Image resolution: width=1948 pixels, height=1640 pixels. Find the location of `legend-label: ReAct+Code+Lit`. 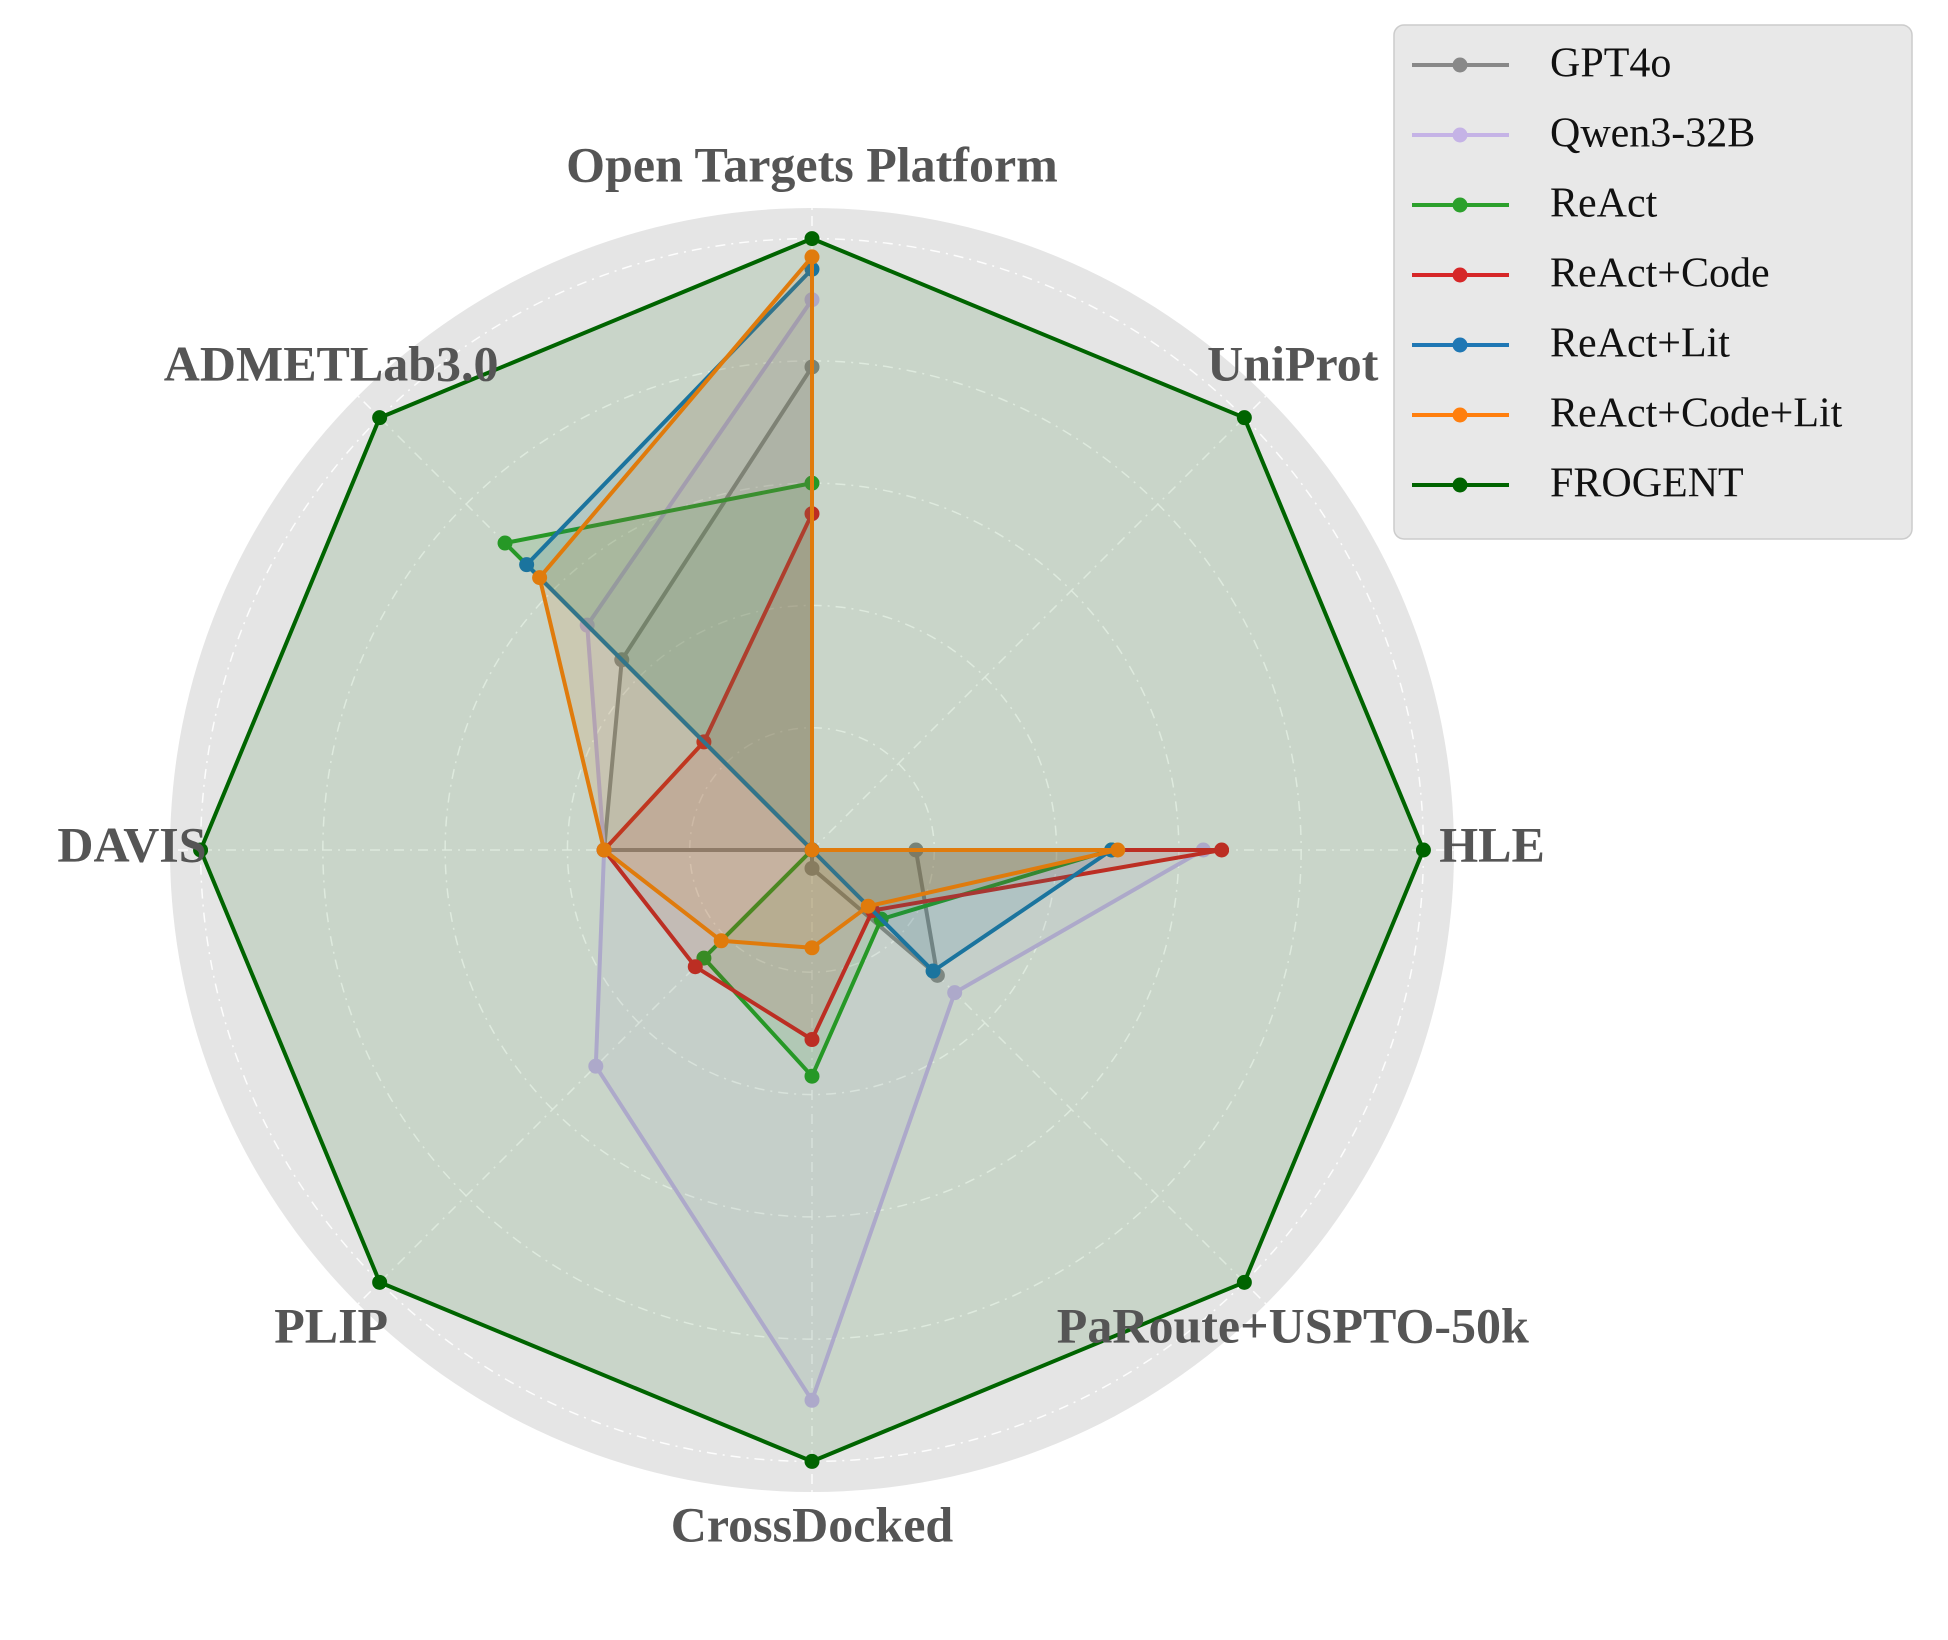

legend-label: ReAct+Code+Lit is located at coordinates (1696, 414).